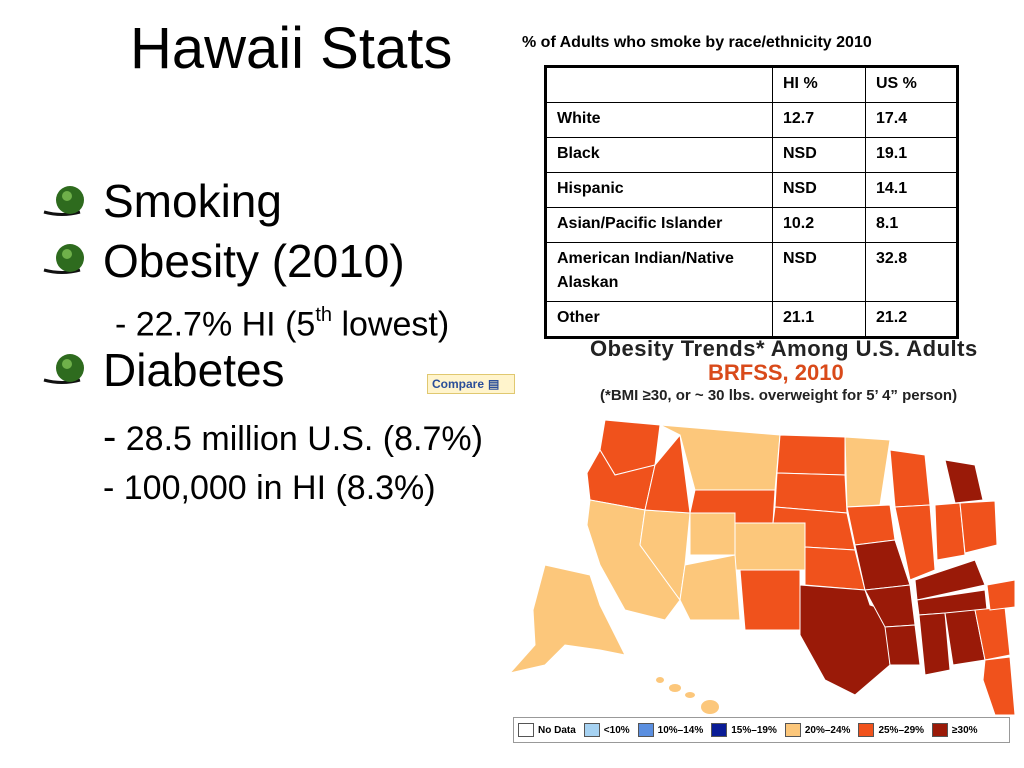  What do you see at coordinates (659, 85) in the screenshot?
I see `table-header-cell` at bounding box center [659, 85].